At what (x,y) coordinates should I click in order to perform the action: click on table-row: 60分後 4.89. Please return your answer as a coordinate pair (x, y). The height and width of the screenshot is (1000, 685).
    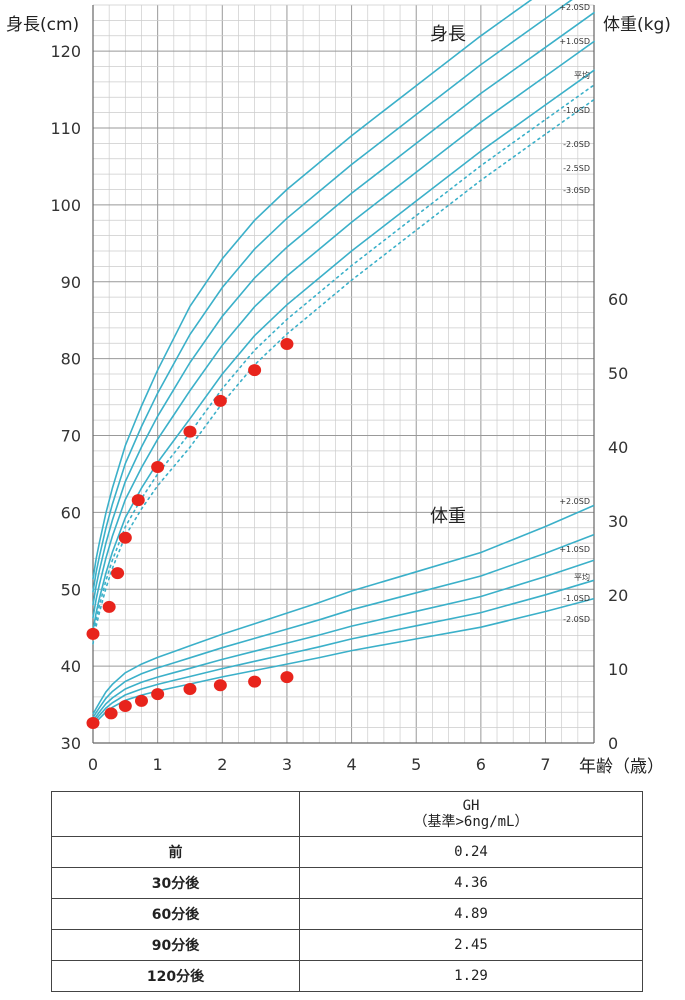
    Looking at the image, I should click on (347, 914).